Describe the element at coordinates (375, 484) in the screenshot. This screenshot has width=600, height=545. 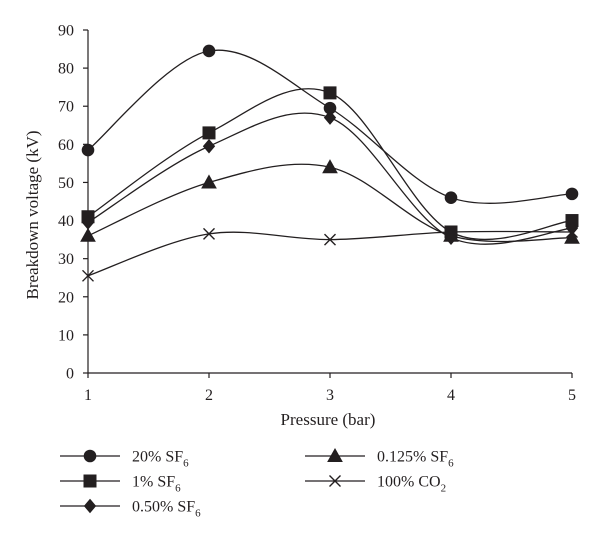
I see `legend-item: 100% CO2` at that location.